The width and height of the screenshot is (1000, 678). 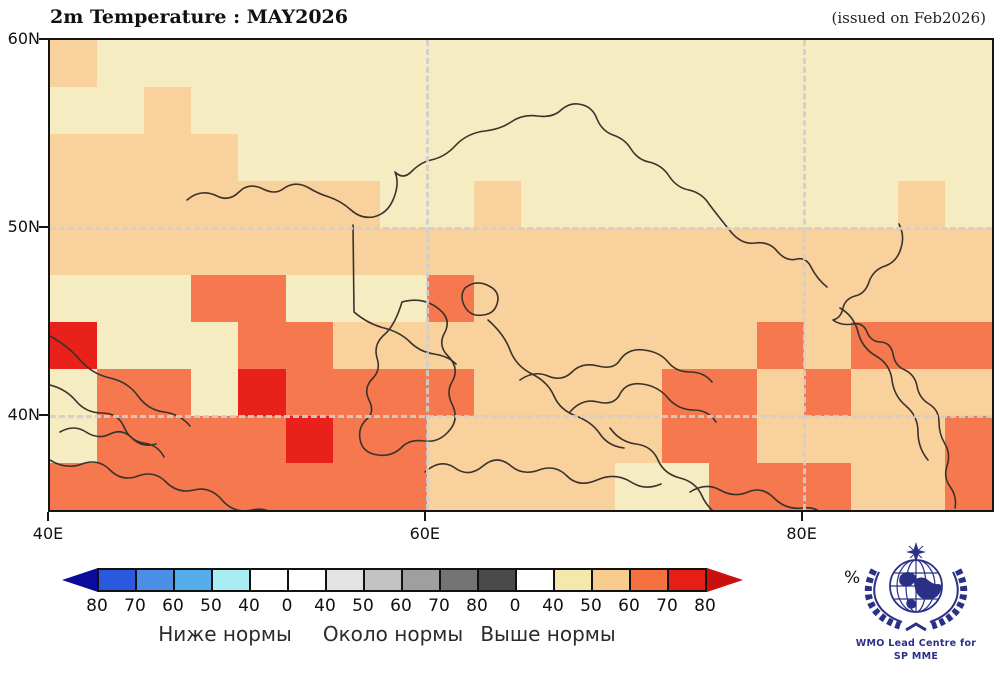 I want to click on colorbar-left-arrow, so click(x=80, y=580).